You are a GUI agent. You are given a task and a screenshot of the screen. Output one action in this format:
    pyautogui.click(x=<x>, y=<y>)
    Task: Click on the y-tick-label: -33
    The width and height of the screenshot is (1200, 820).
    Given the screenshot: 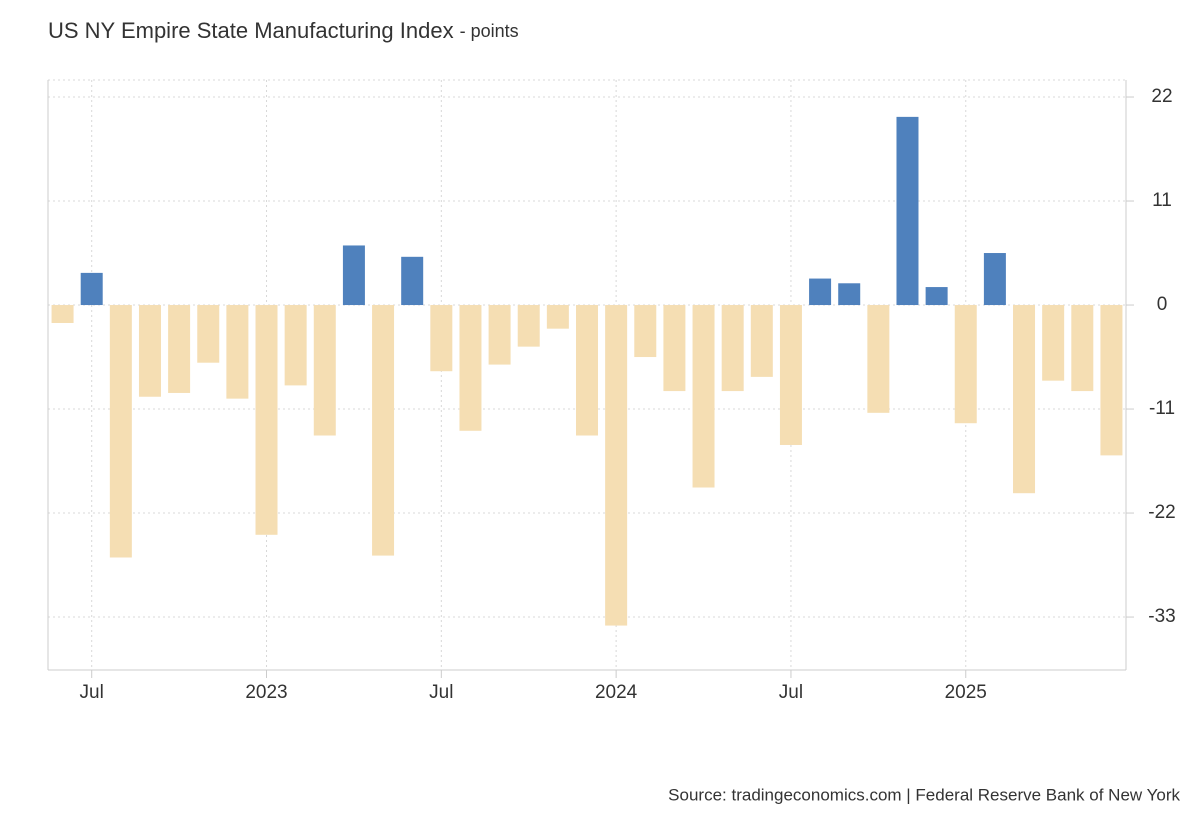 What is the action you would take?
    pyautogui.click(x=1161, y=616)
    